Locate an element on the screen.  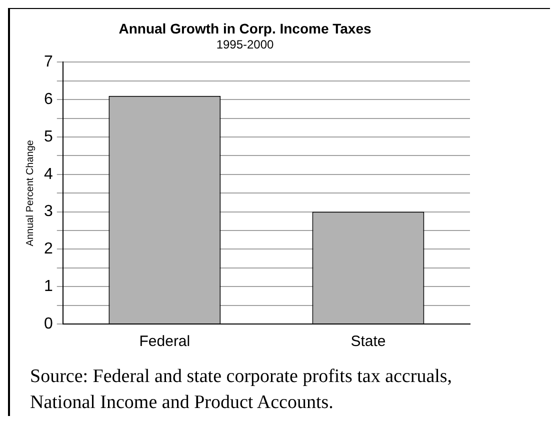
y-tick-label: 0 is located at coordinates (48, 323).